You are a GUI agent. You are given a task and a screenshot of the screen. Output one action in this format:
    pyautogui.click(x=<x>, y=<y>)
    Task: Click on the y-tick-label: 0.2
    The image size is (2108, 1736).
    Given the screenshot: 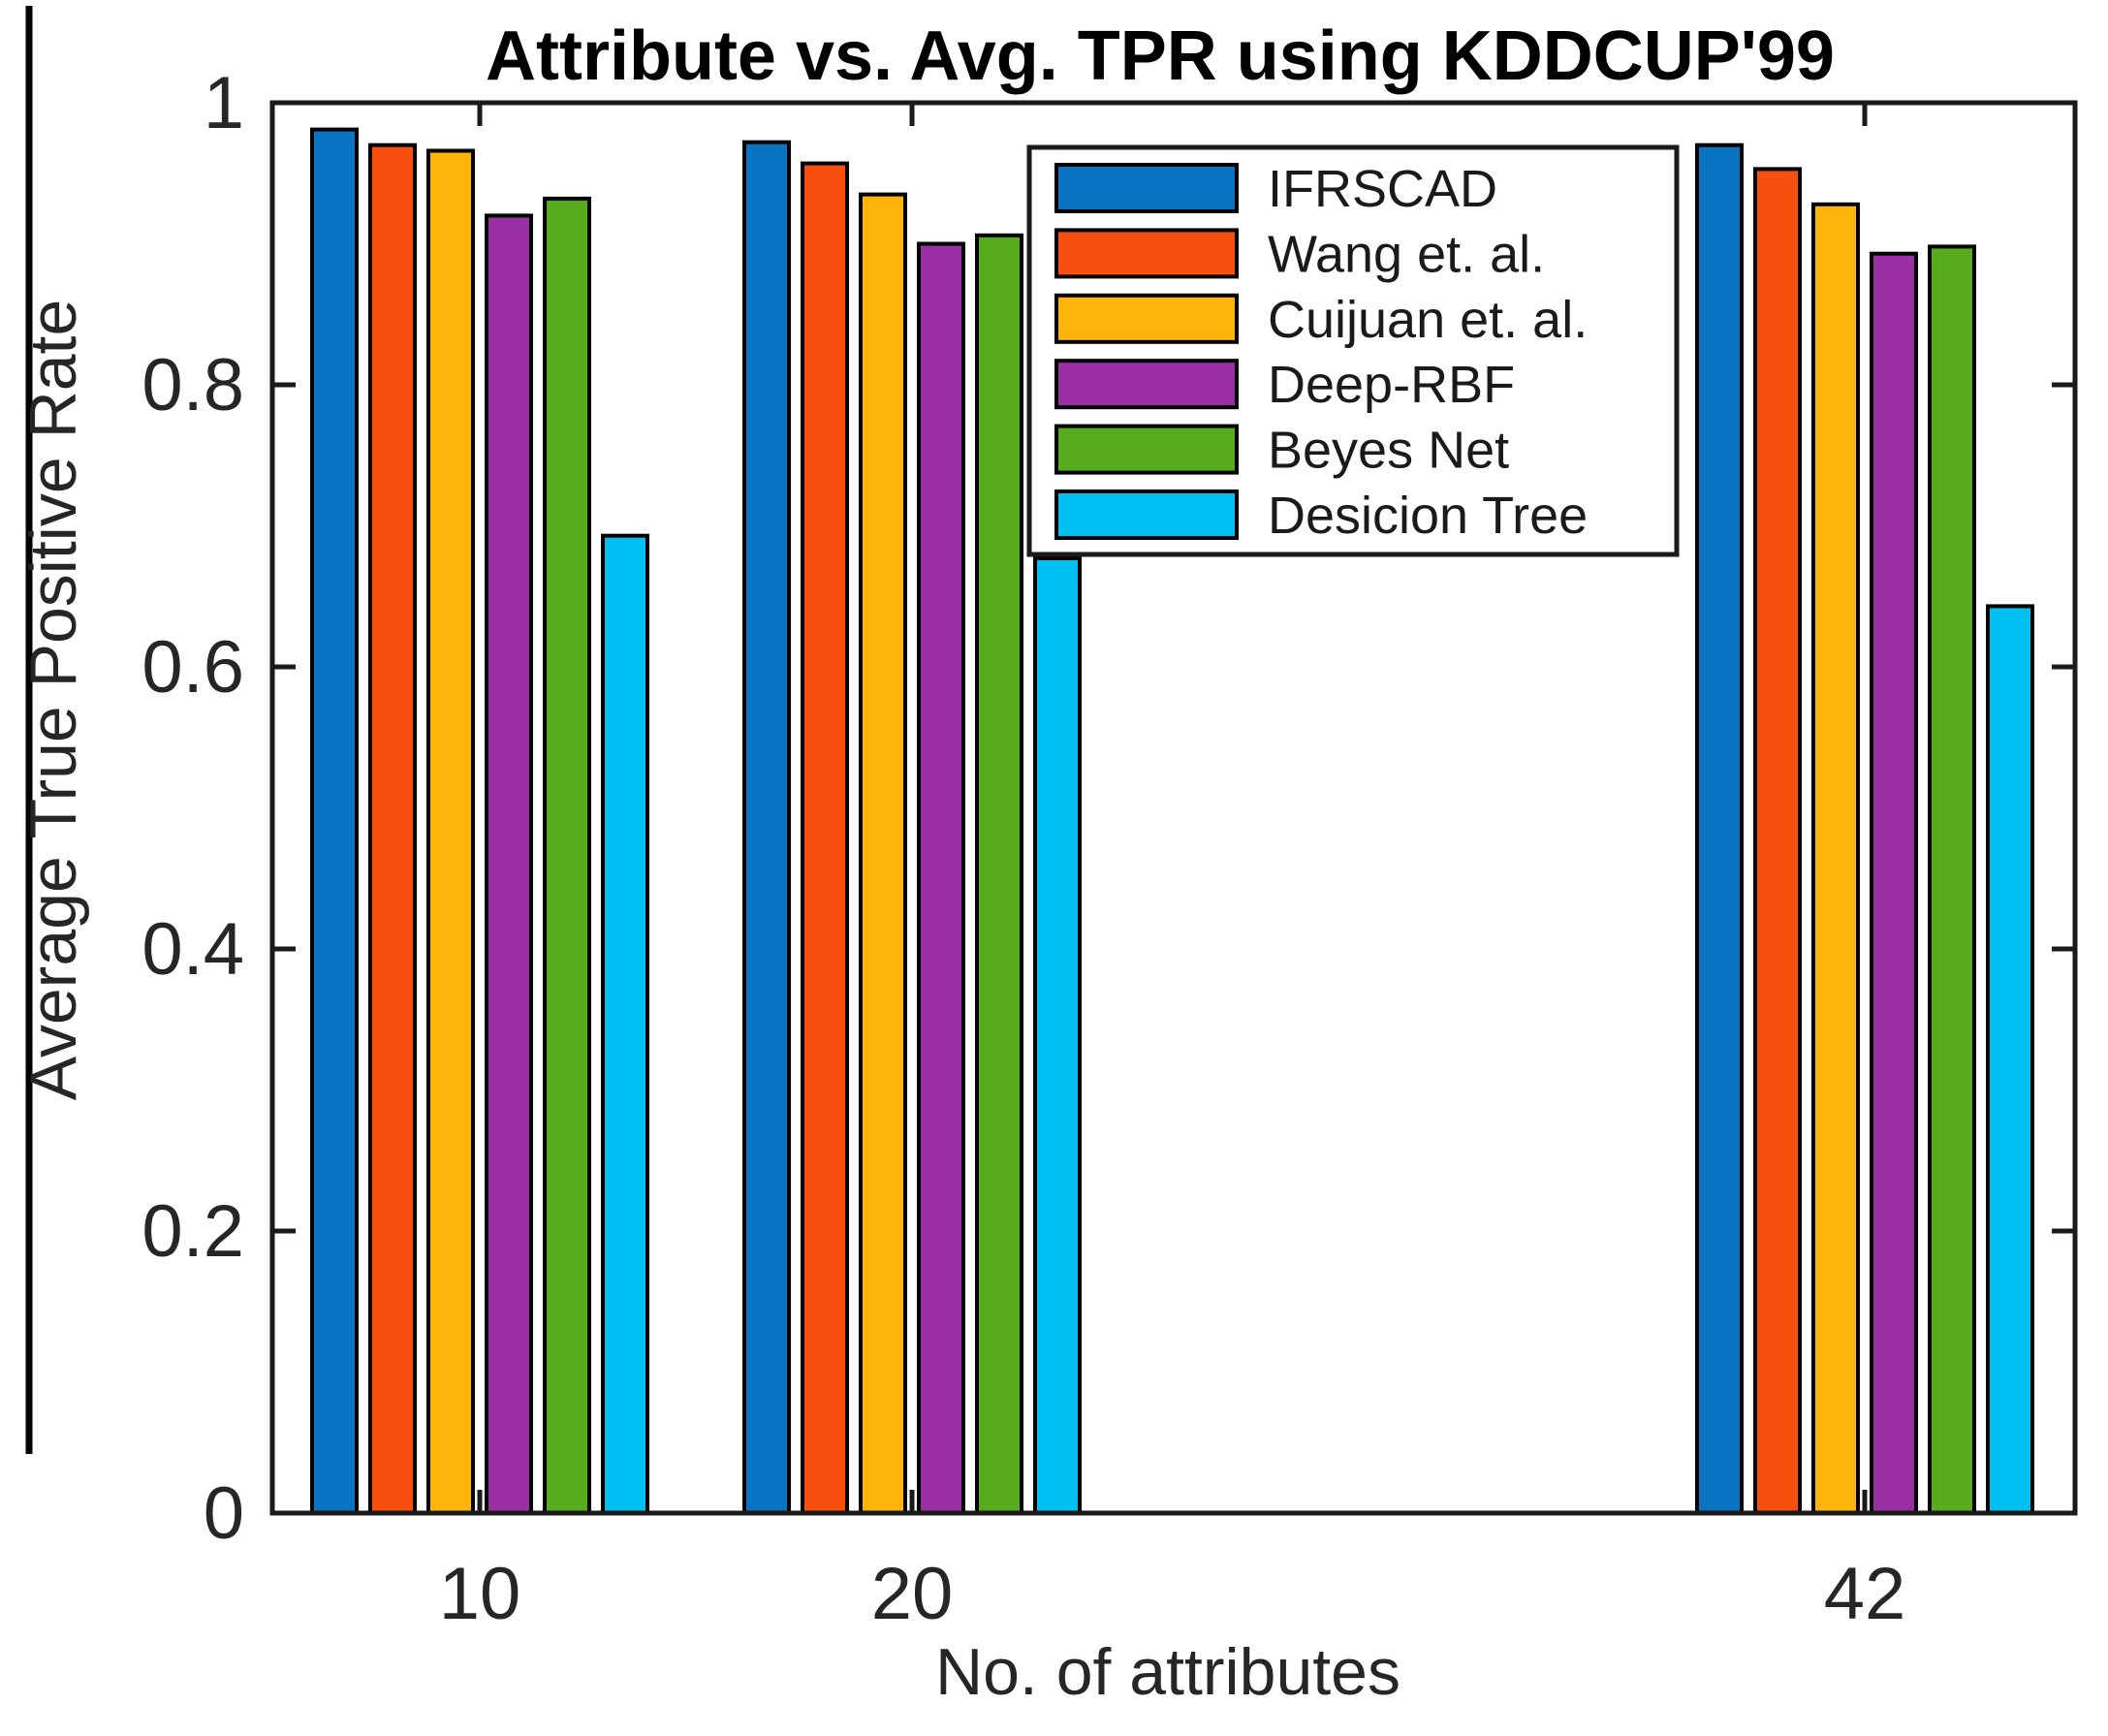 What is the action you would take?
    pyautogui.click(x=193, y=1231)
    